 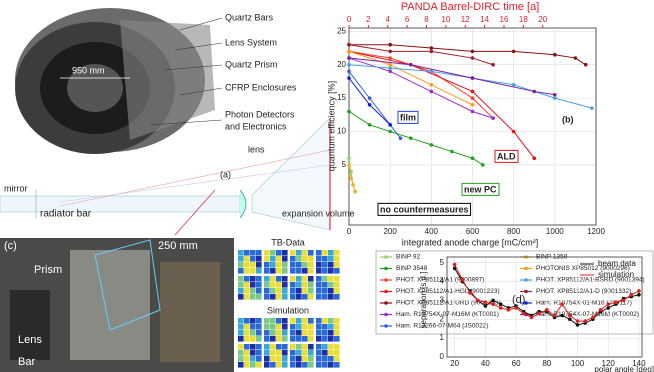 I want to click on y-tick-label: 25, so click(x=341, y=30).